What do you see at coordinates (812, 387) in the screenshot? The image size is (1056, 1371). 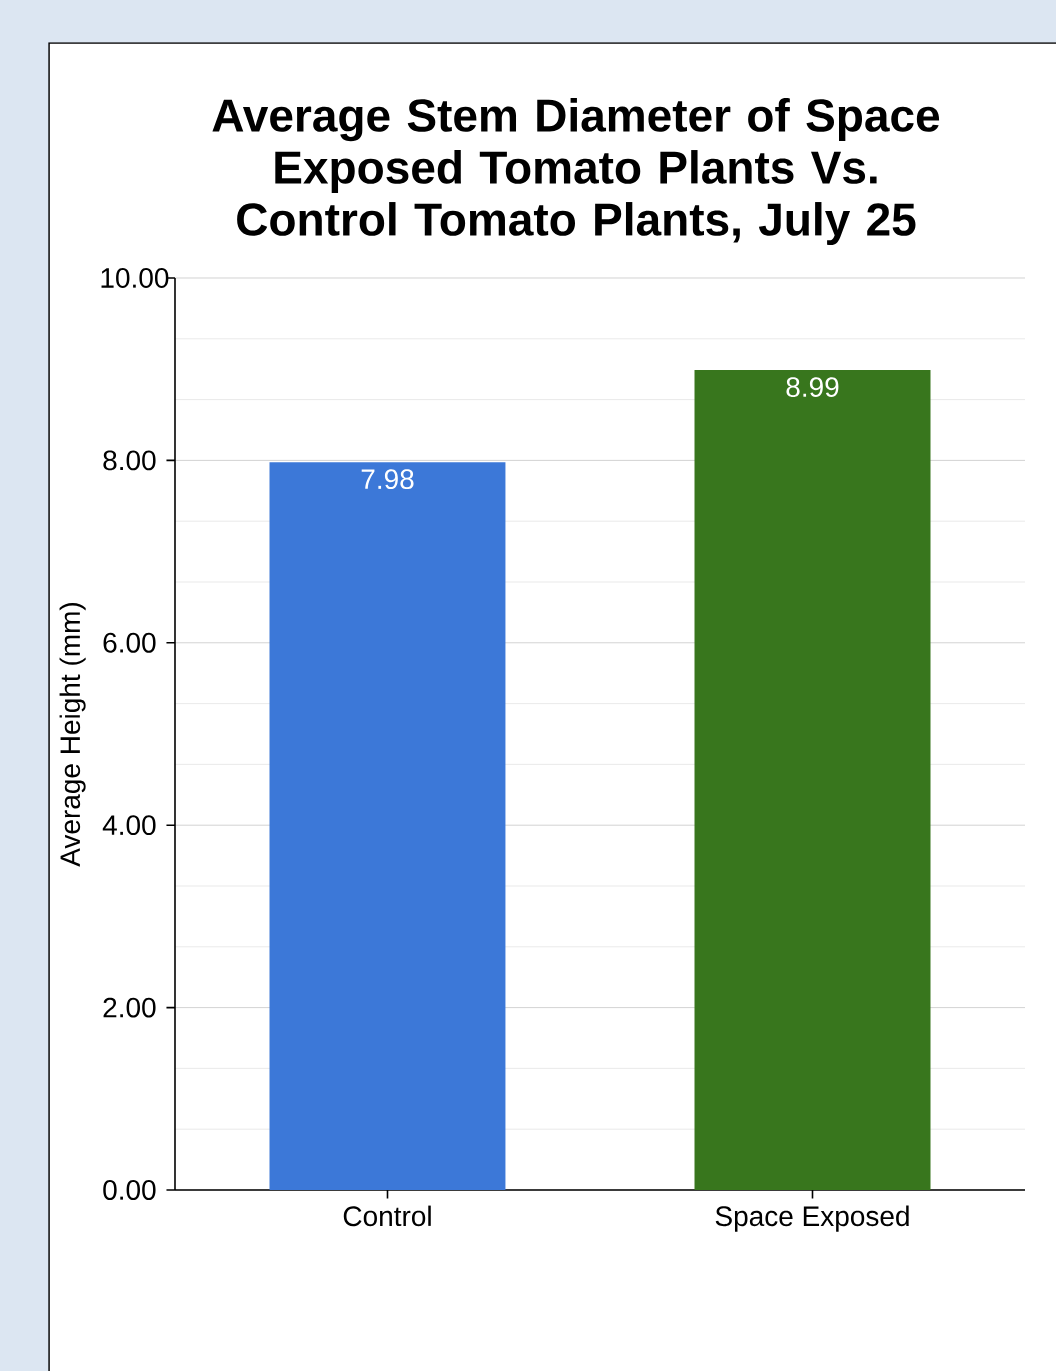 I see `data-label: 8.99` at bounding box center [812, 387].